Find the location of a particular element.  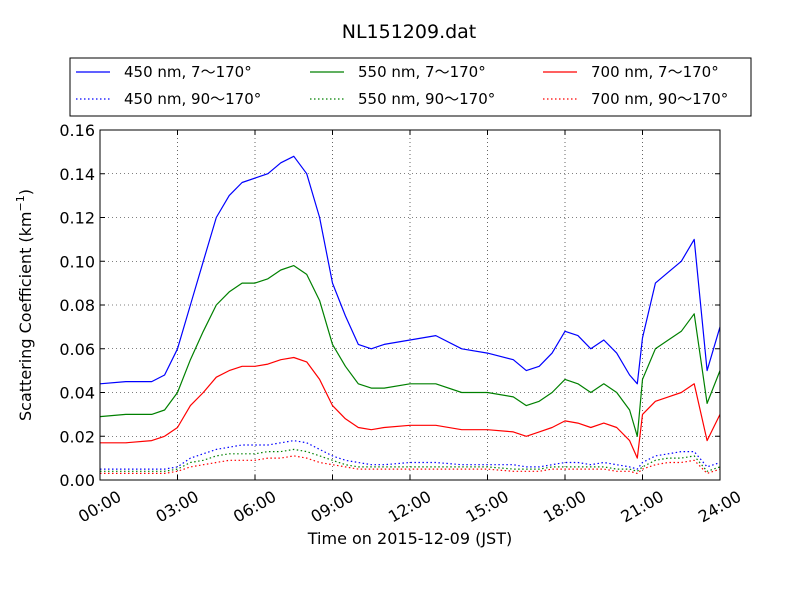

legend-frame is located at coordinates (410, 87).